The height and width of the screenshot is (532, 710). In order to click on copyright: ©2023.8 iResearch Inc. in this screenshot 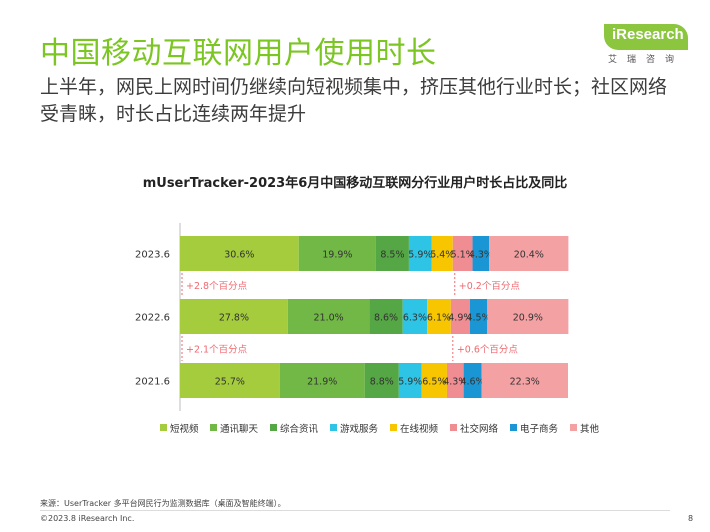, I will do `click(87, 518)`.